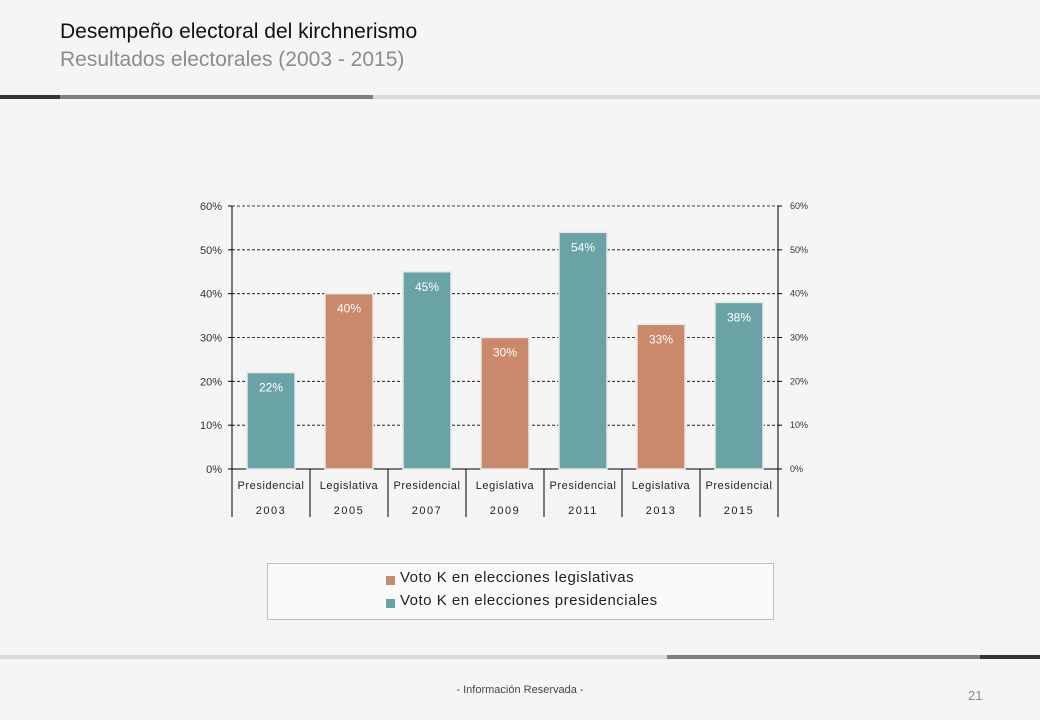 This screenshot has width=1040, height=720. Describe the element at coordinates (211, 382) in the screenshot. I see `y-tick-label: 20%` at that location.